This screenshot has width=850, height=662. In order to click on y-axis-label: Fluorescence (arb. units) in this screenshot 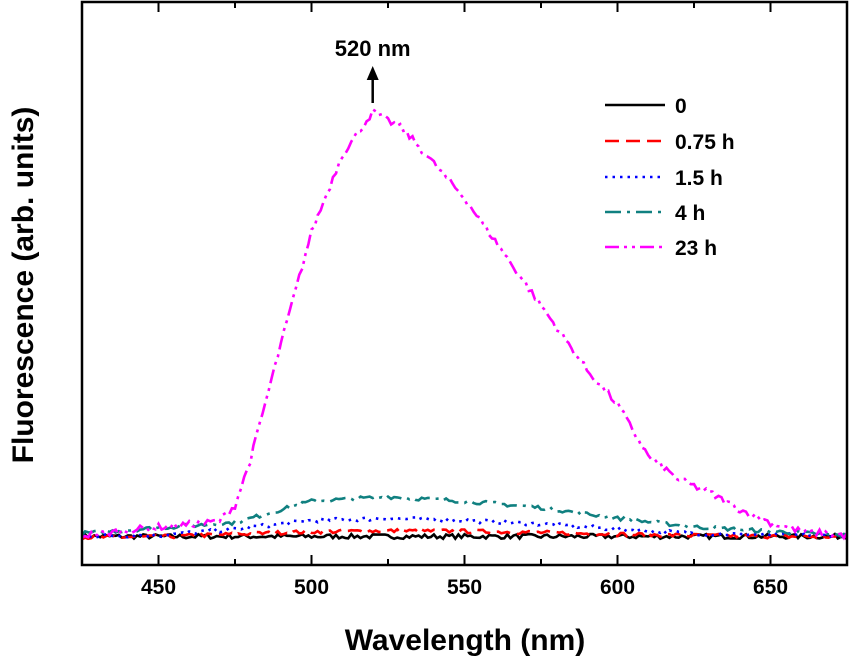, I will do `click(23, 285)`.